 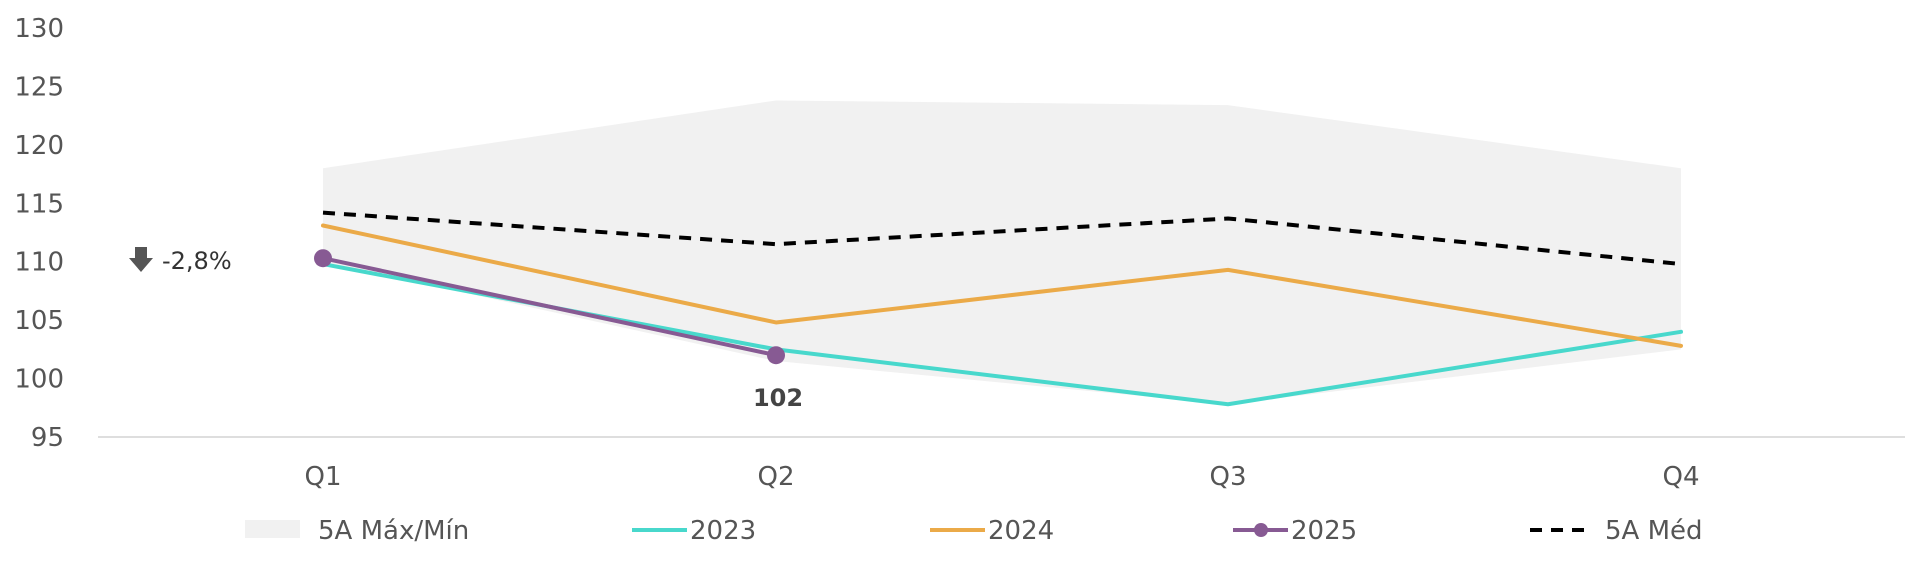 I want to click on legend-label: 2024, so click(x=1021, y=531).